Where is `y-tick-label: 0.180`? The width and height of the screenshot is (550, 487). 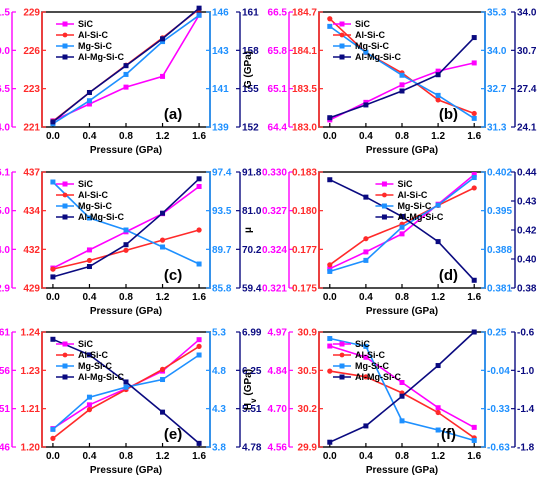
y-tick-label: 0.180 is located at coordinates (304, 211).